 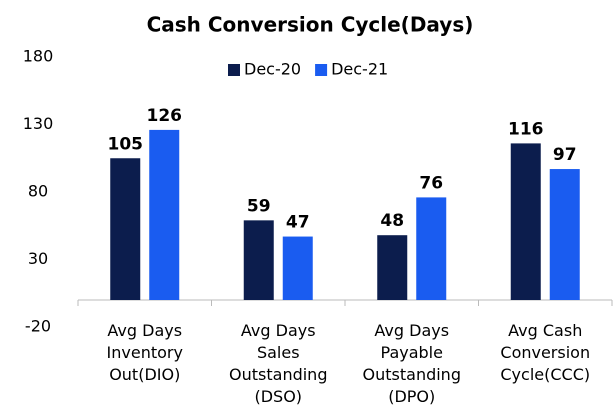 What do you see at coordinates (359, 69) in the screenshot?
I see `legend-label: Dec-21` at bounding box center [359, 69].